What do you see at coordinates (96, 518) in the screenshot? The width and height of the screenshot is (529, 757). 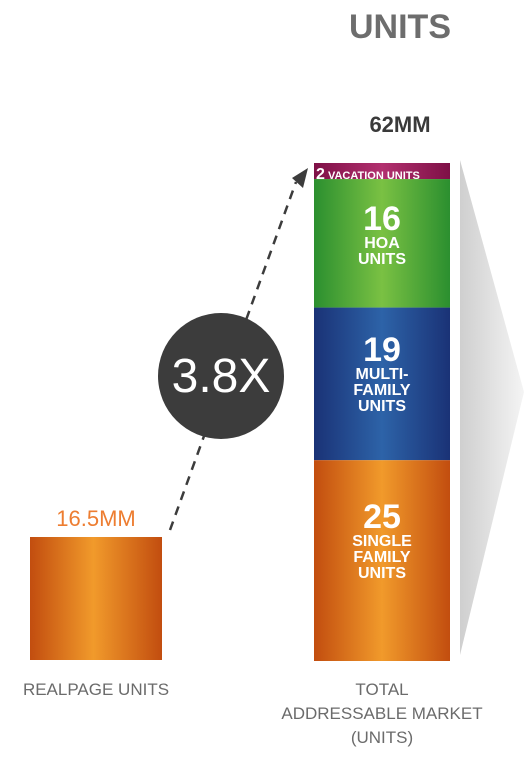 I see `realpage-units-value: 16.5MM` at bounding box center [96, 518].